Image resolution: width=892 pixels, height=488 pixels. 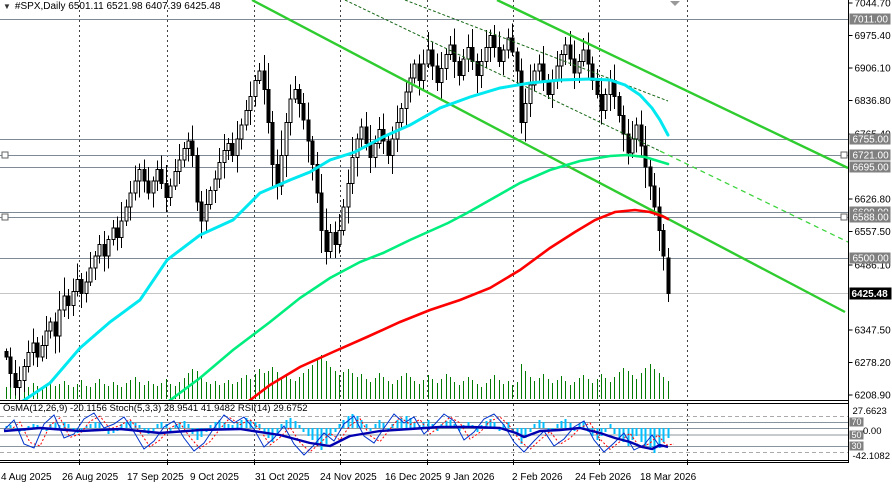 I want to click on rsi-line, so click(x=336, y=438).